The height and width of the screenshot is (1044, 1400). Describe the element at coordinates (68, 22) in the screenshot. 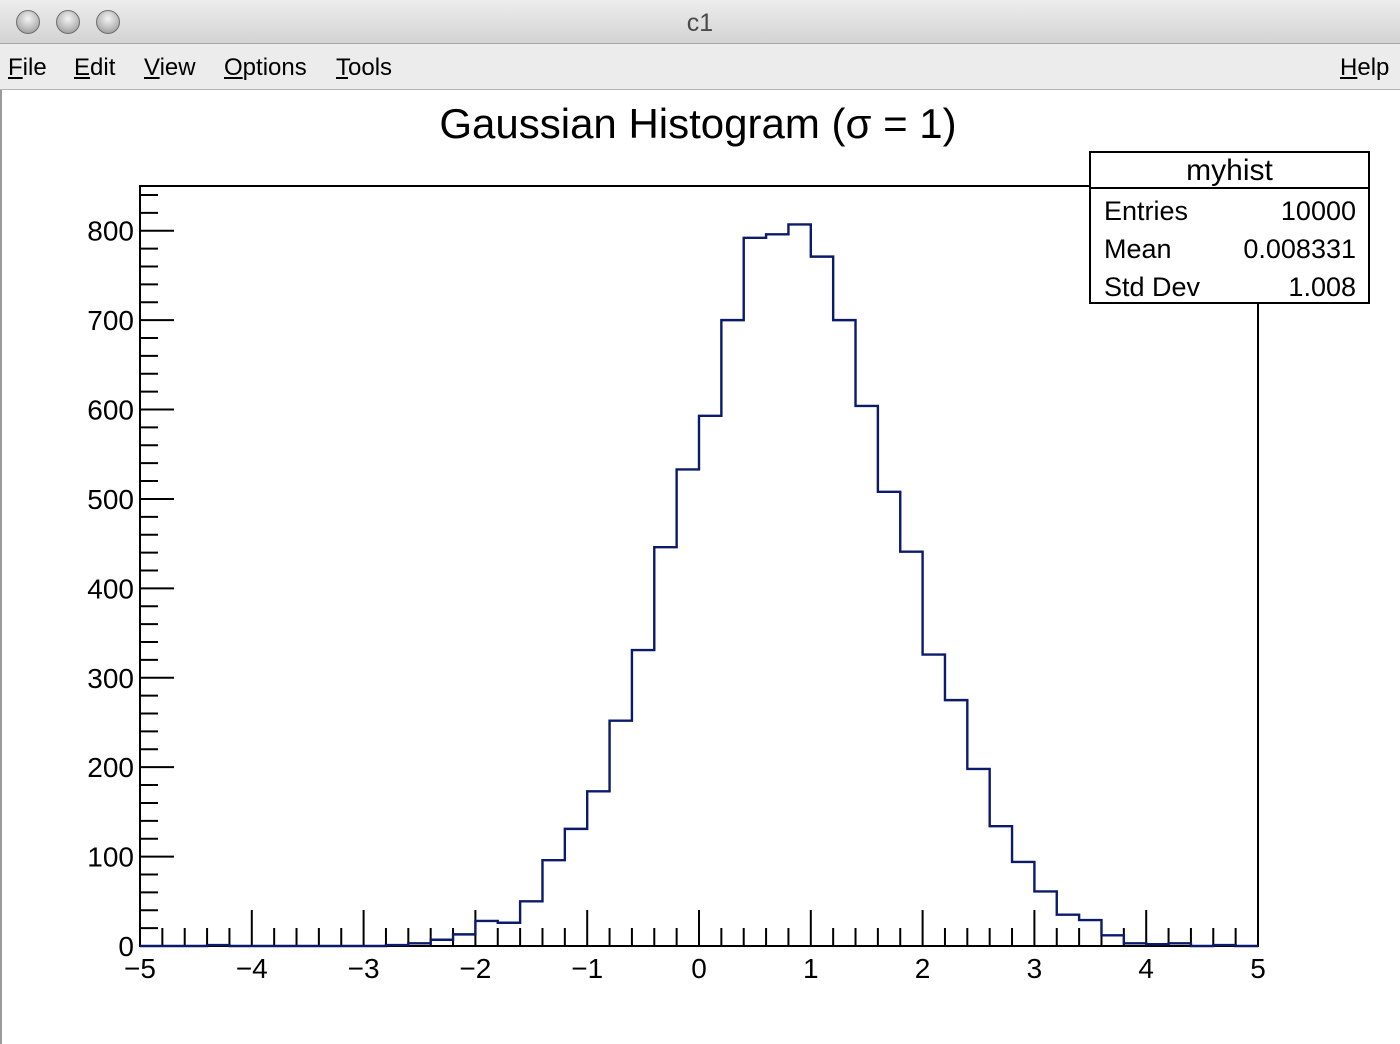

I see `minimize-window-button` at that location.